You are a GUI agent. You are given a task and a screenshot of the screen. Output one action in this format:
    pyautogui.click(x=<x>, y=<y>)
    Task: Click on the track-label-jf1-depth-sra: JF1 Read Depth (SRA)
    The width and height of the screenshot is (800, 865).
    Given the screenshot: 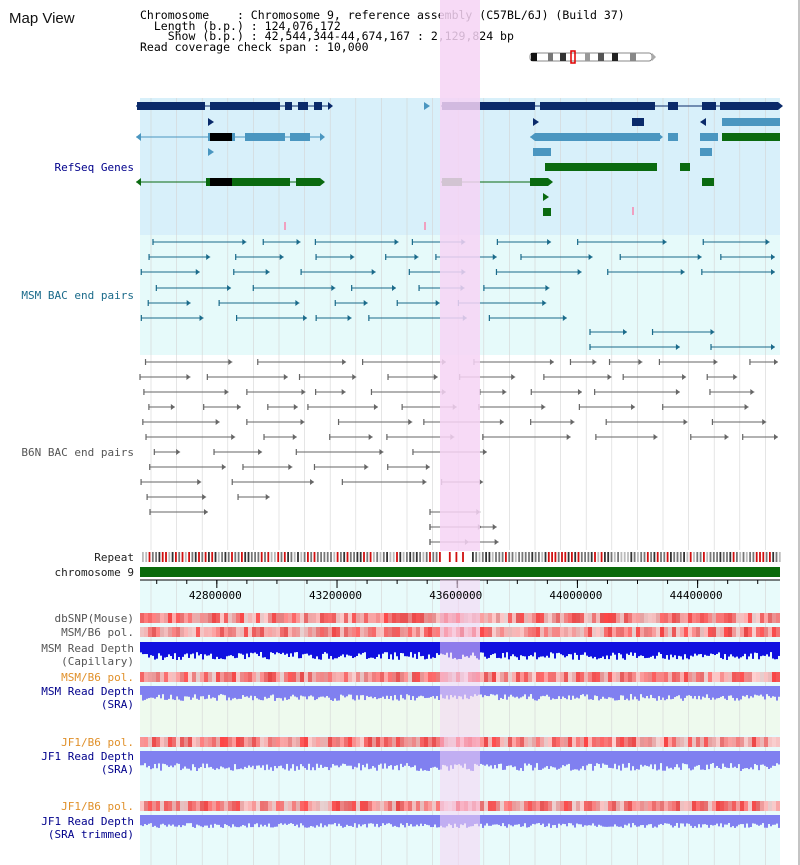 What is the action you would take?
    pyautogui.click(x=87, y=763)
    